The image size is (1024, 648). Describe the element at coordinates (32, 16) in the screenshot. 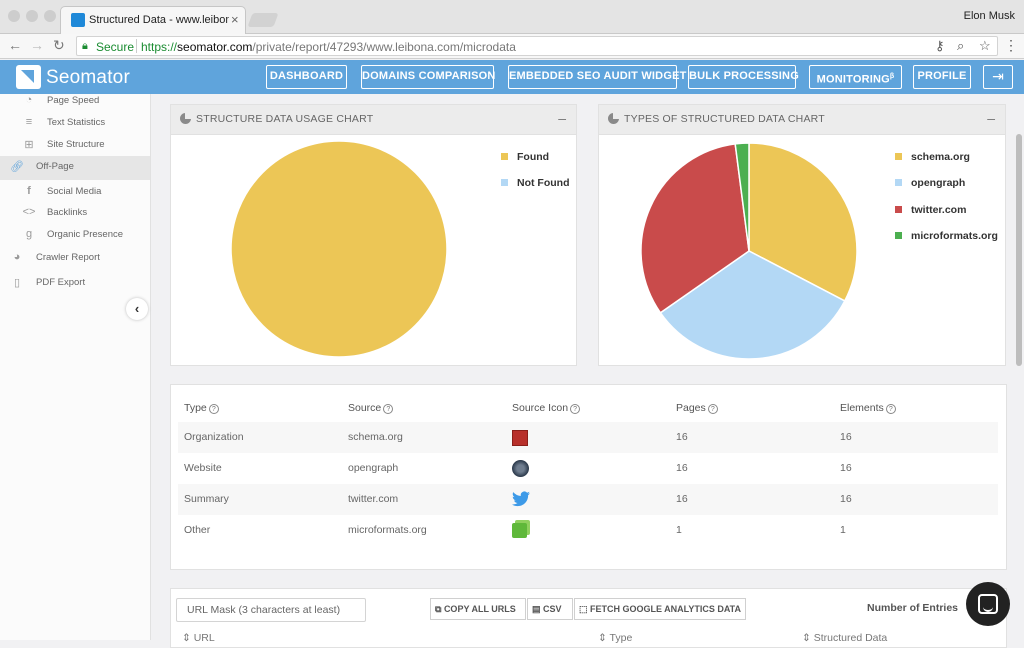

I see `minimize-window-icon` at that location.